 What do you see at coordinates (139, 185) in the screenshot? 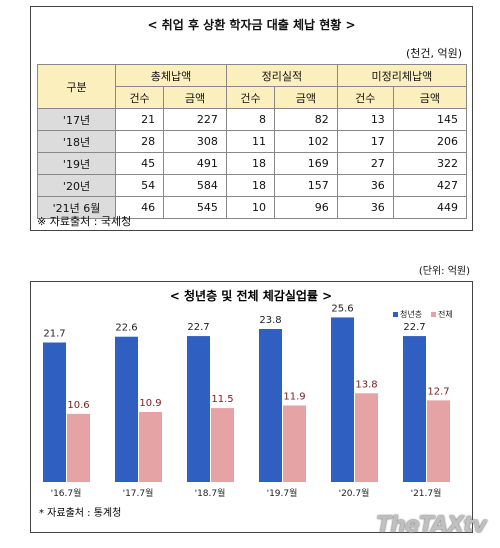
I see `table-cell: 54` at bounding box center [139, 185].